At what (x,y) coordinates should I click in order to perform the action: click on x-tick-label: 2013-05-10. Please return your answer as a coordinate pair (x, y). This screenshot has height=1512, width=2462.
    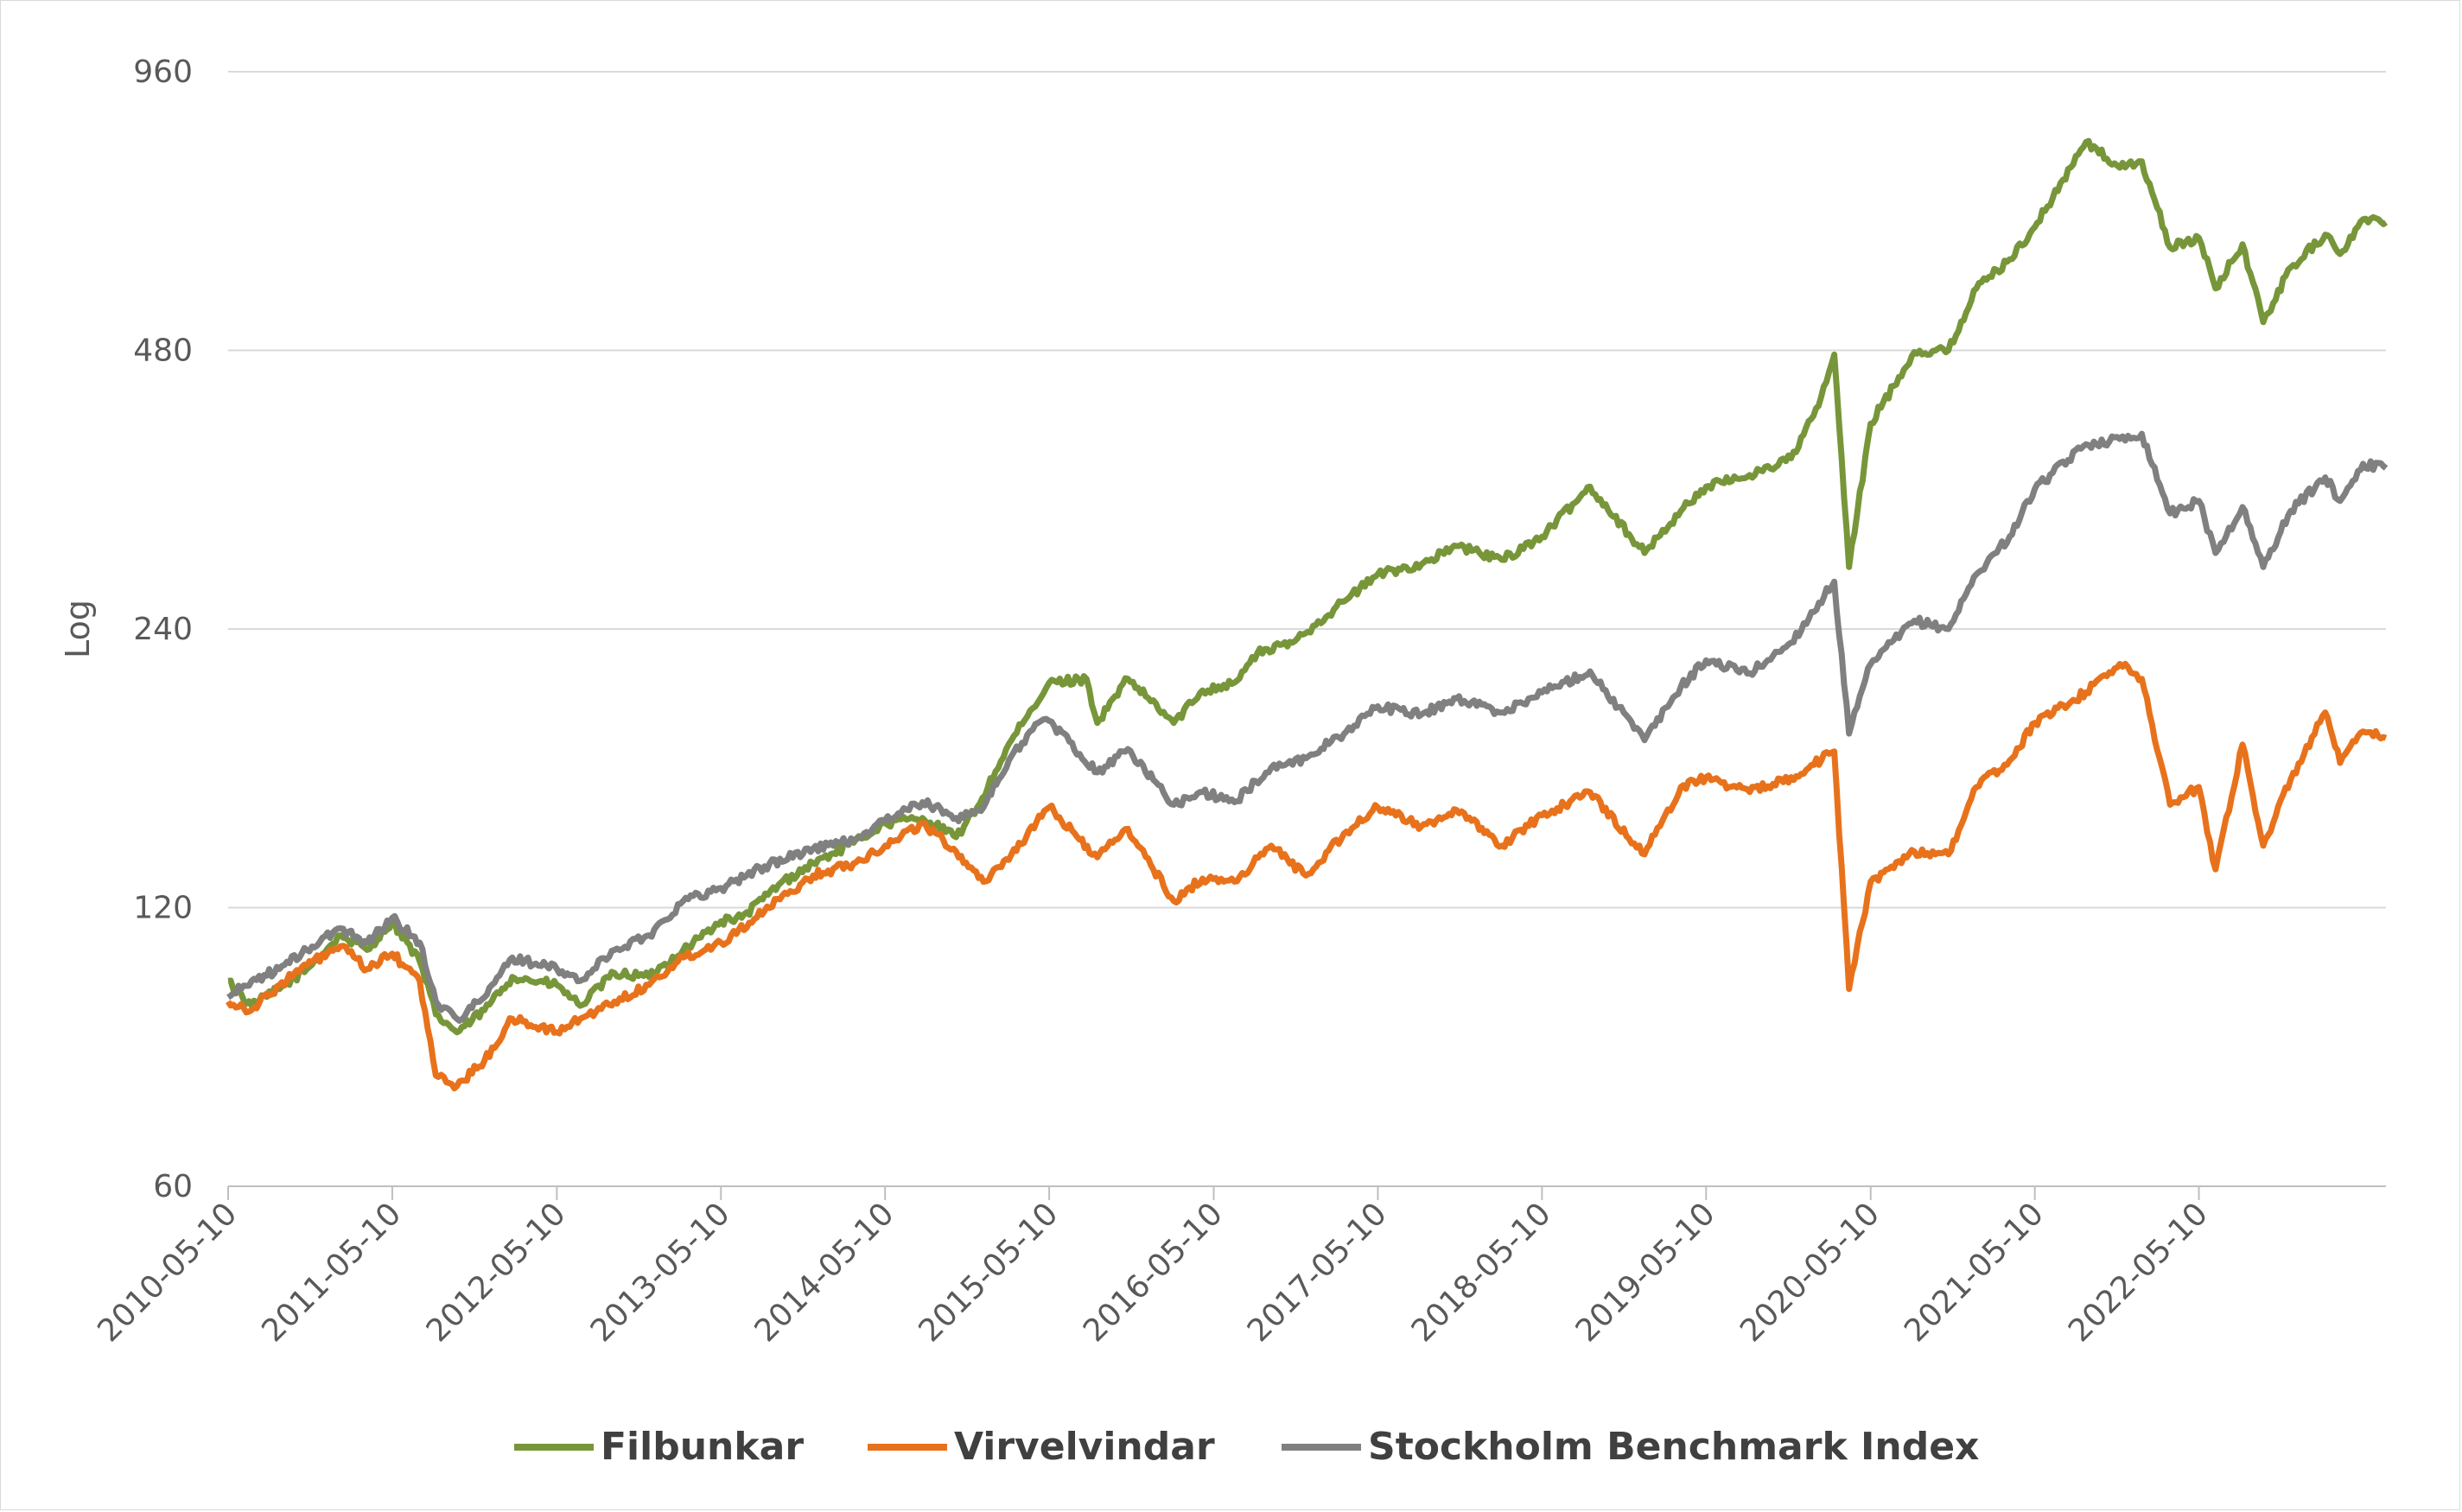
    Looking at the image, I should click on (660, 1272).